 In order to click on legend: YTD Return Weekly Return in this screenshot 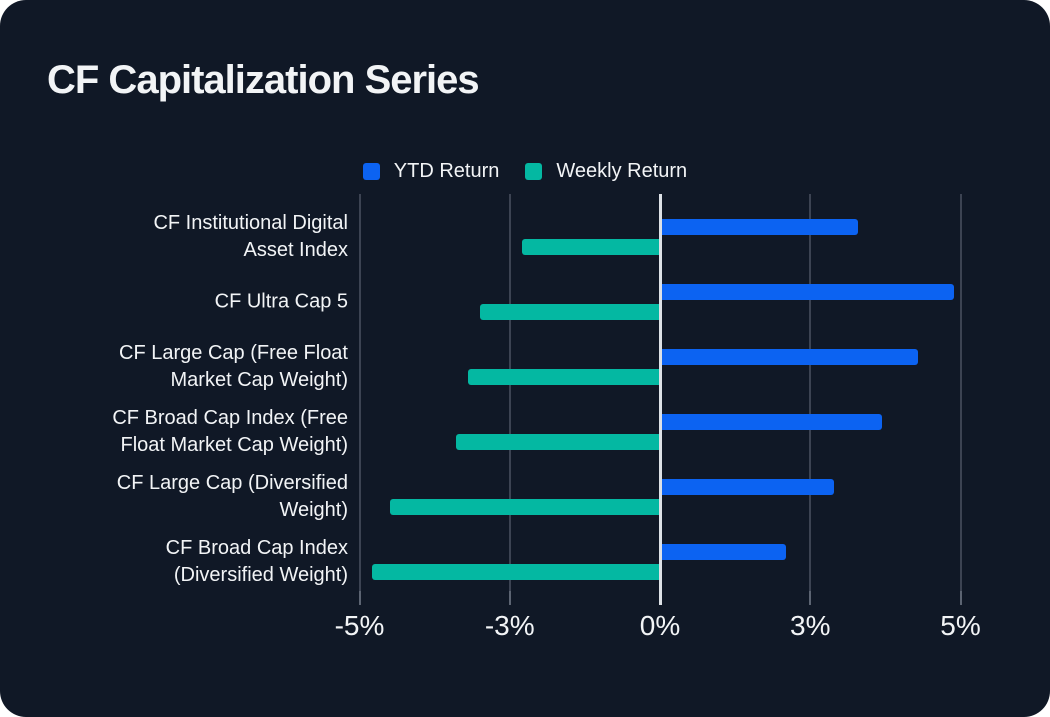, I will do `click(525, 171)`.